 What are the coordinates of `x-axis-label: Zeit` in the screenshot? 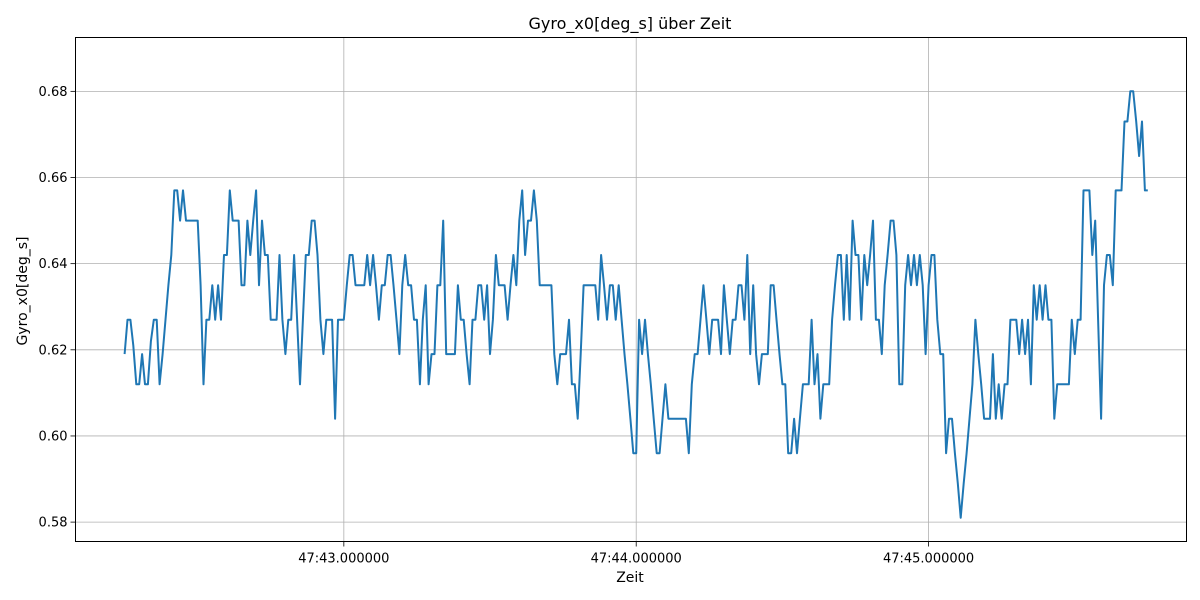 It's located at (630, 578).